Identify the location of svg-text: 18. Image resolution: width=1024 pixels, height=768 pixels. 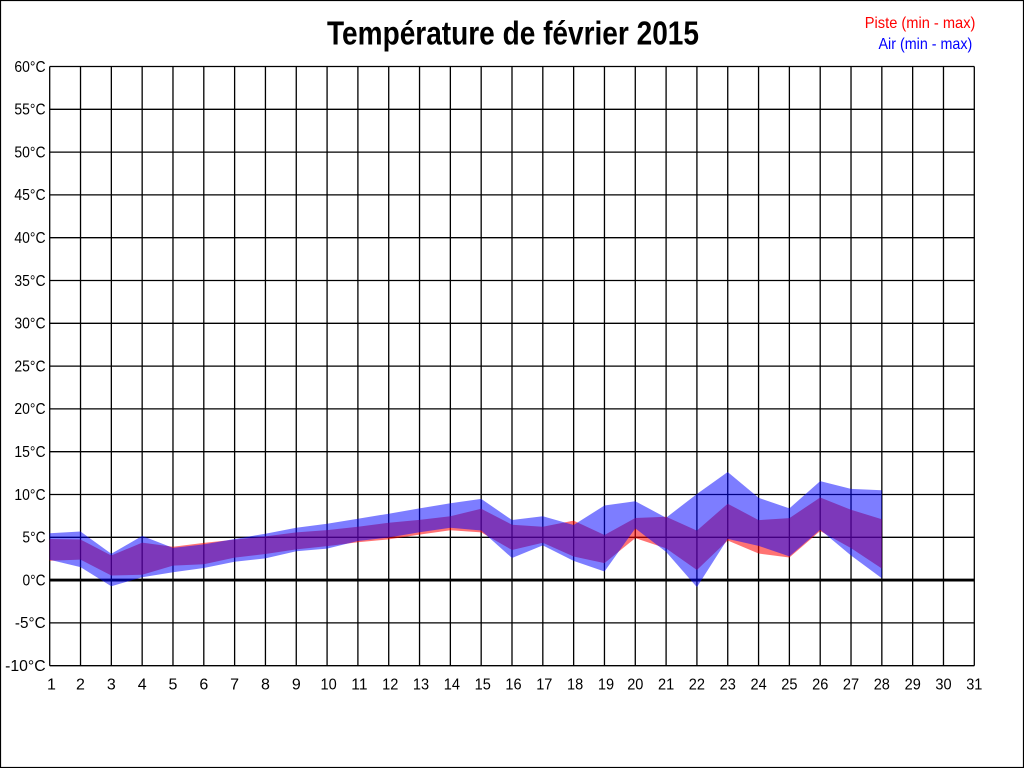
(575, 685).